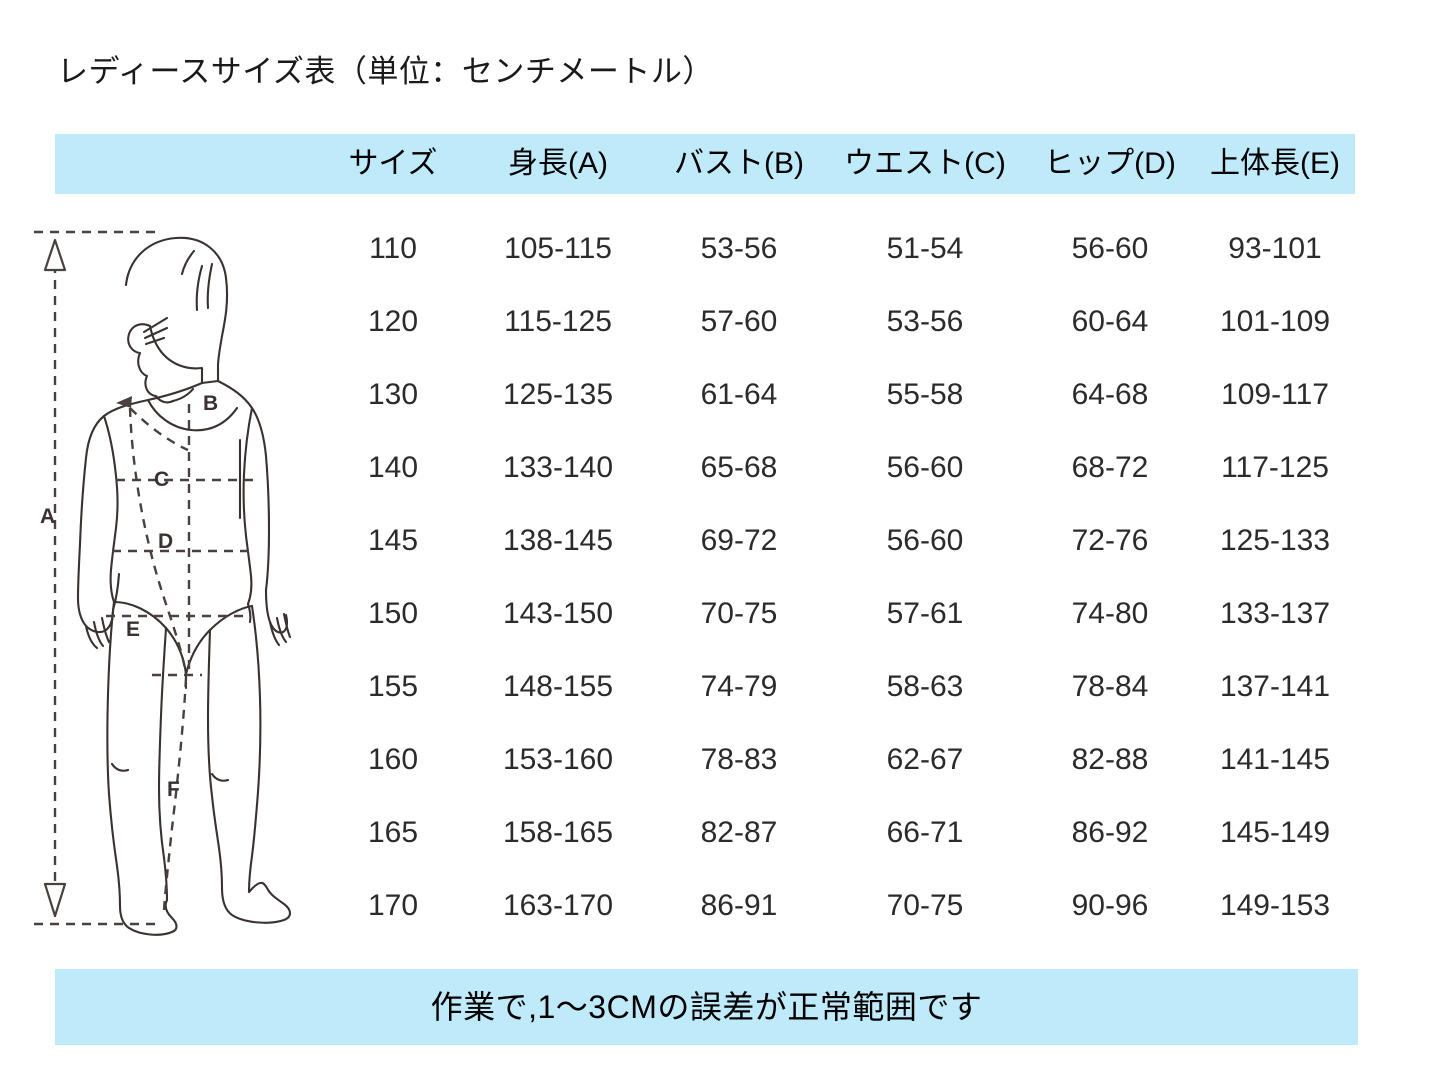 The width and height of the screenshot is (1440, 1072). Describe the element at coordinates (1110, 321) in the screenshot. I see `cell-hip: 60-64` at that location.